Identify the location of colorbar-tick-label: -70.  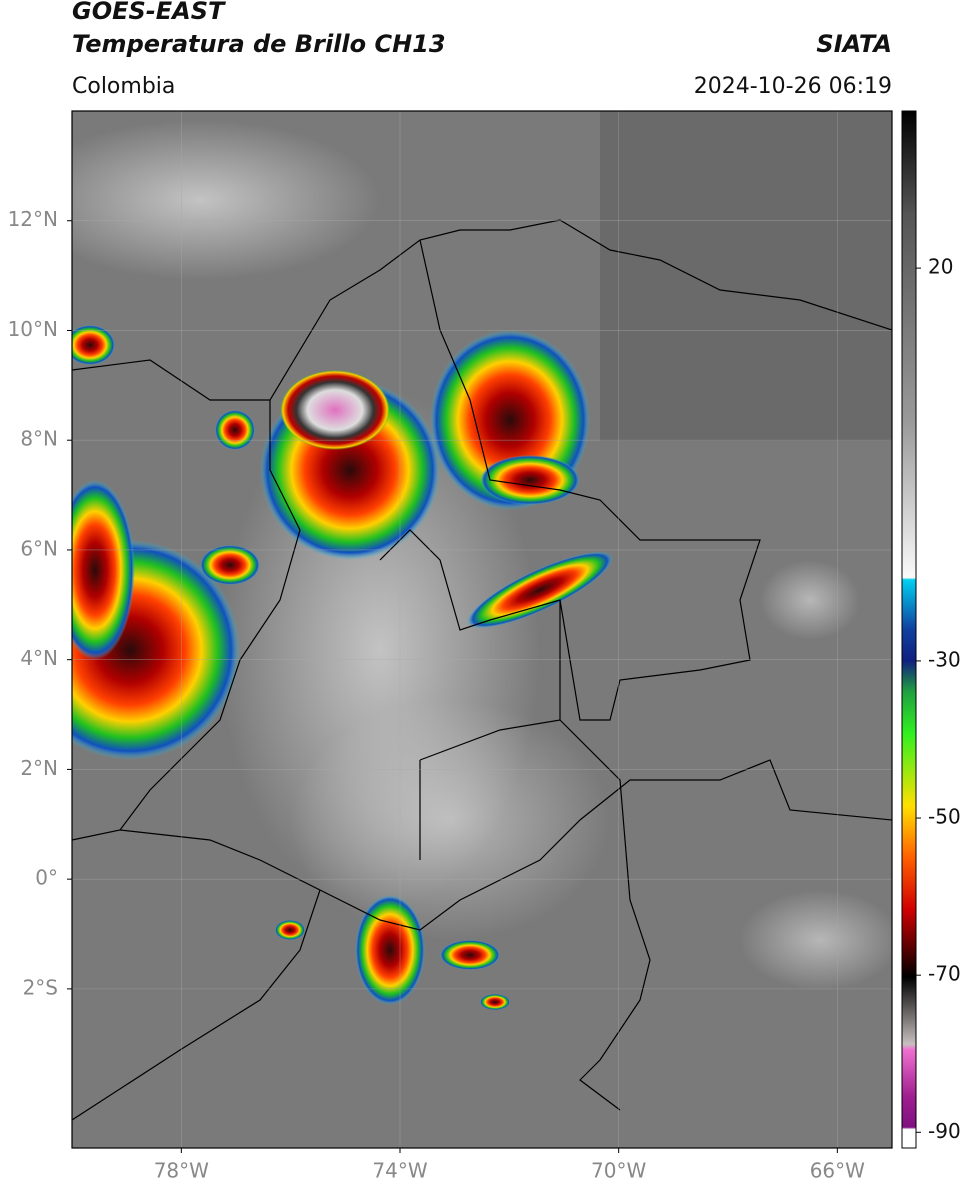
(944, 974).